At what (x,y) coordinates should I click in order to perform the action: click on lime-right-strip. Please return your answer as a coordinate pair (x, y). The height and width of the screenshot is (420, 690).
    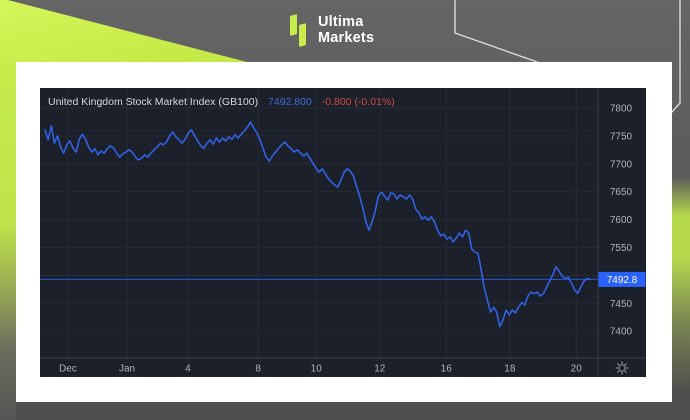
    Looking at the image, I should click on (681, 241).